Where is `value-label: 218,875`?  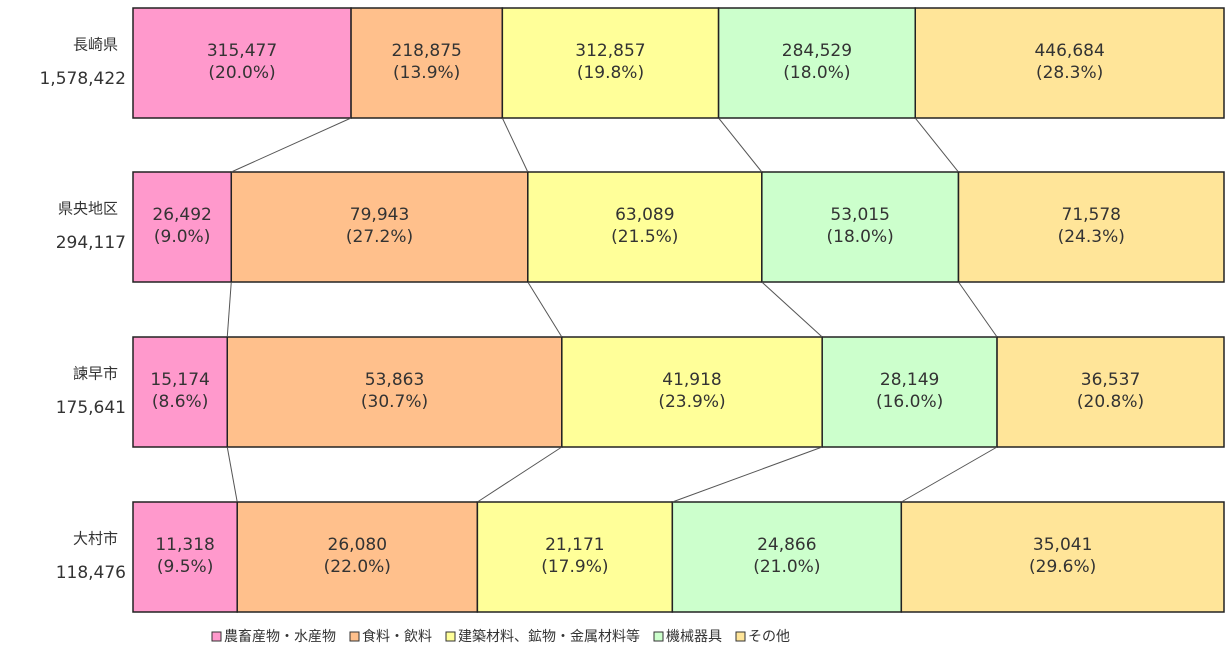 value-label: 218,875 is located at coordinates (427, 51).